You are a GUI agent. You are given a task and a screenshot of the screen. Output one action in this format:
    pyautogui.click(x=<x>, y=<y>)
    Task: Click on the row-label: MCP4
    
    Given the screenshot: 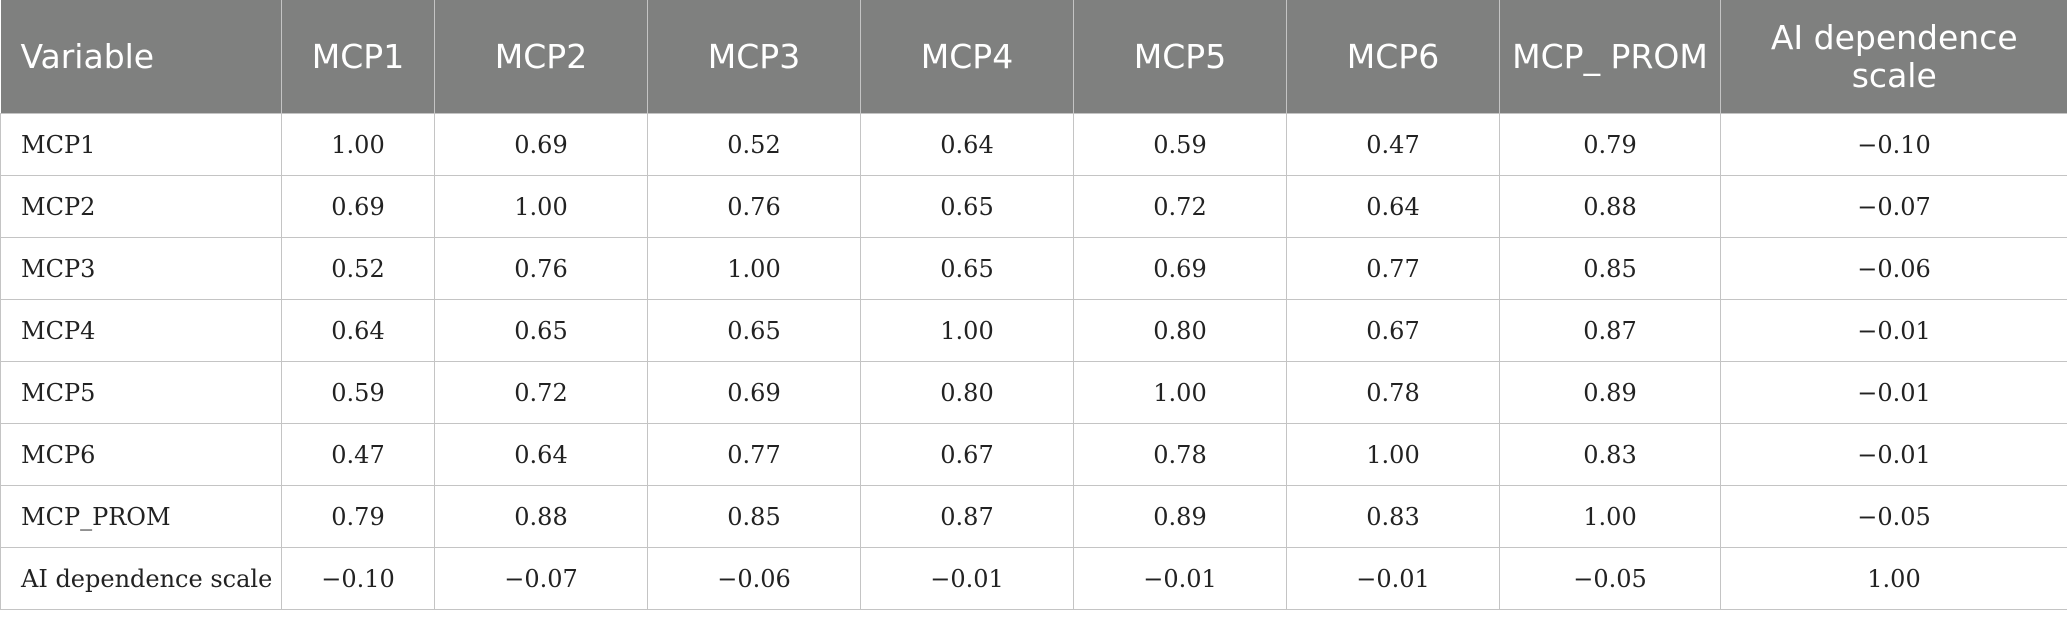 What is the action you would take?
    pyautogui.click(x=141, y=330)
    